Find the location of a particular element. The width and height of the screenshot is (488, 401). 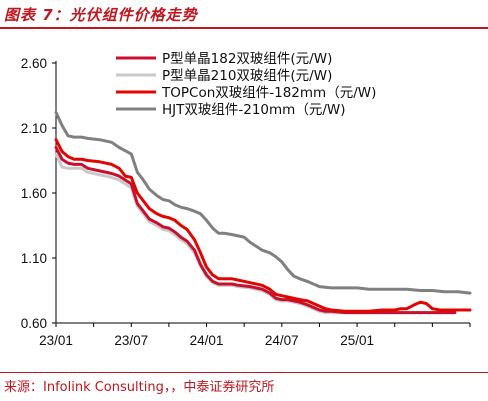

legend-label-2: TOPCon双玻组件-182mm（元/W) is located at coordinates (268, 93).